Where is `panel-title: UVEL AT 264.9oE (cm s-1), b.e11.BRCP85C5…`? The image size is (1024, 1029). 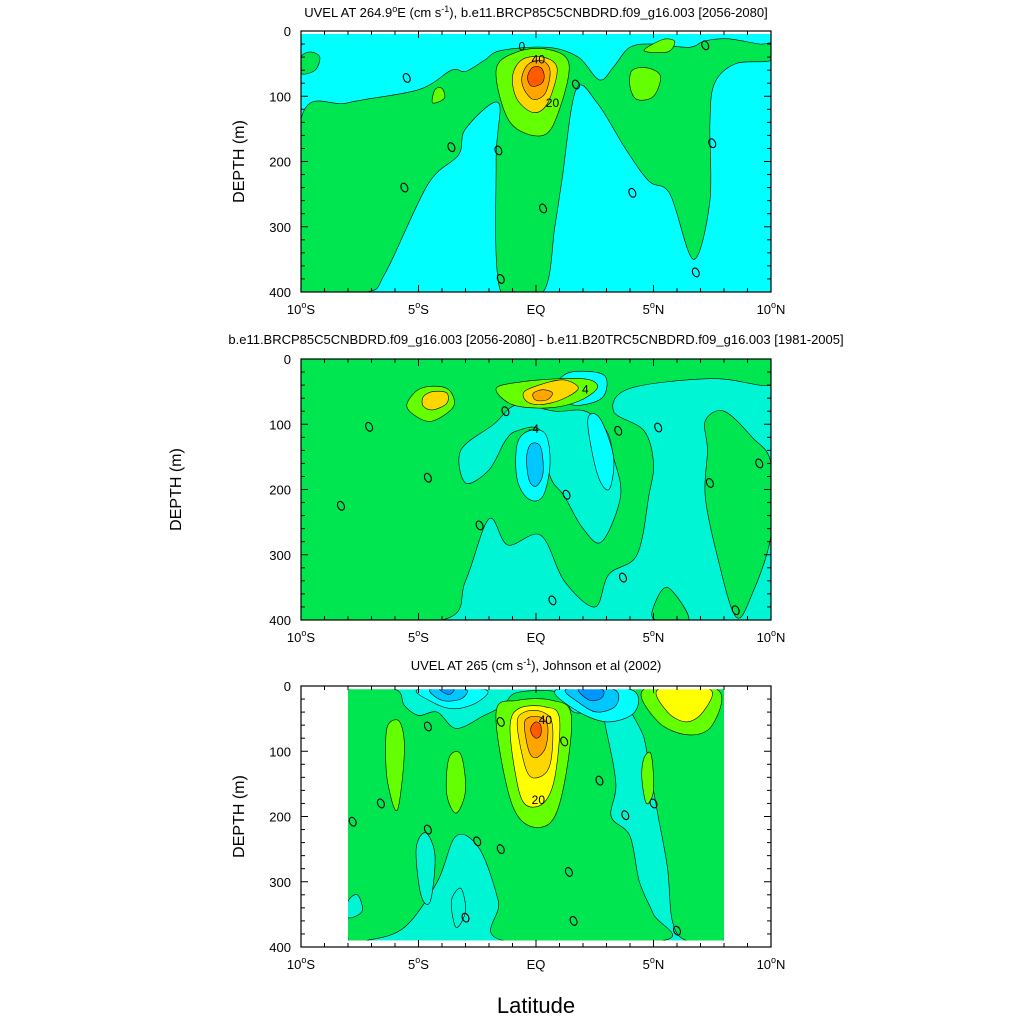
panel-title: UVEL AT 264.9oE (cm s-1), b.e11.BRCP85C5… is located at coordinates (535, 12).